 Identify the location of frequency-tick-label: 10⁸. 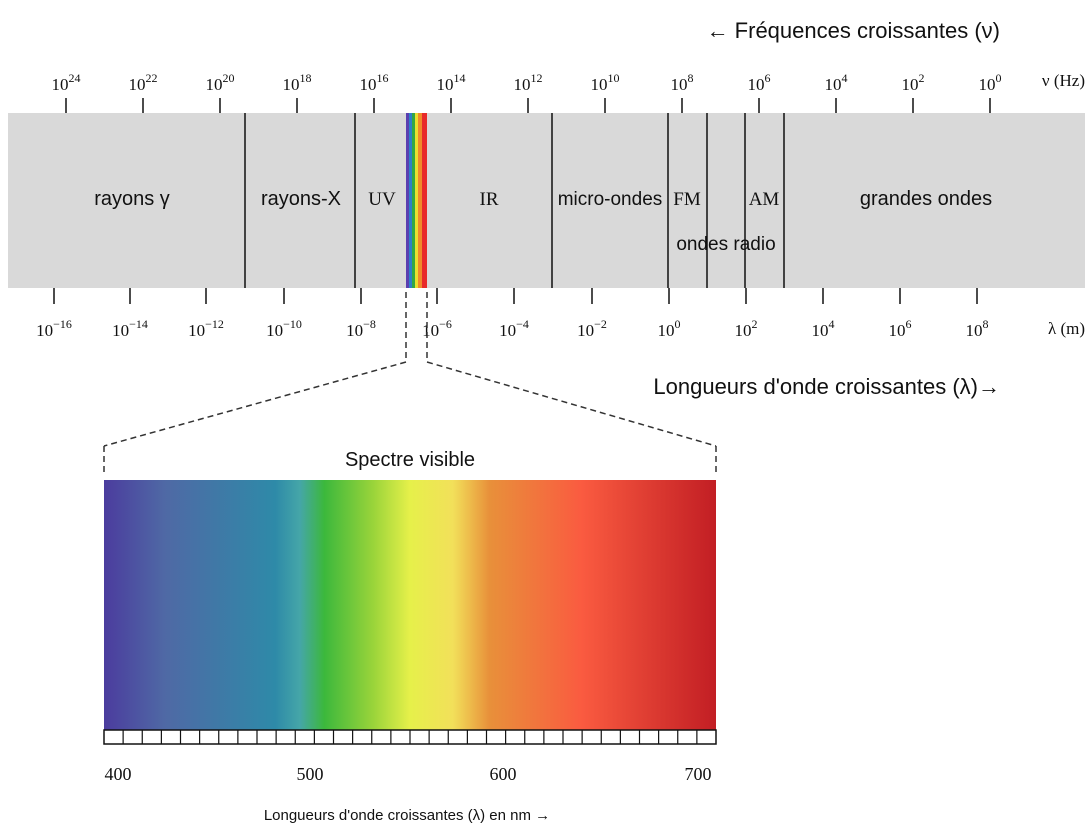
(682, 82).